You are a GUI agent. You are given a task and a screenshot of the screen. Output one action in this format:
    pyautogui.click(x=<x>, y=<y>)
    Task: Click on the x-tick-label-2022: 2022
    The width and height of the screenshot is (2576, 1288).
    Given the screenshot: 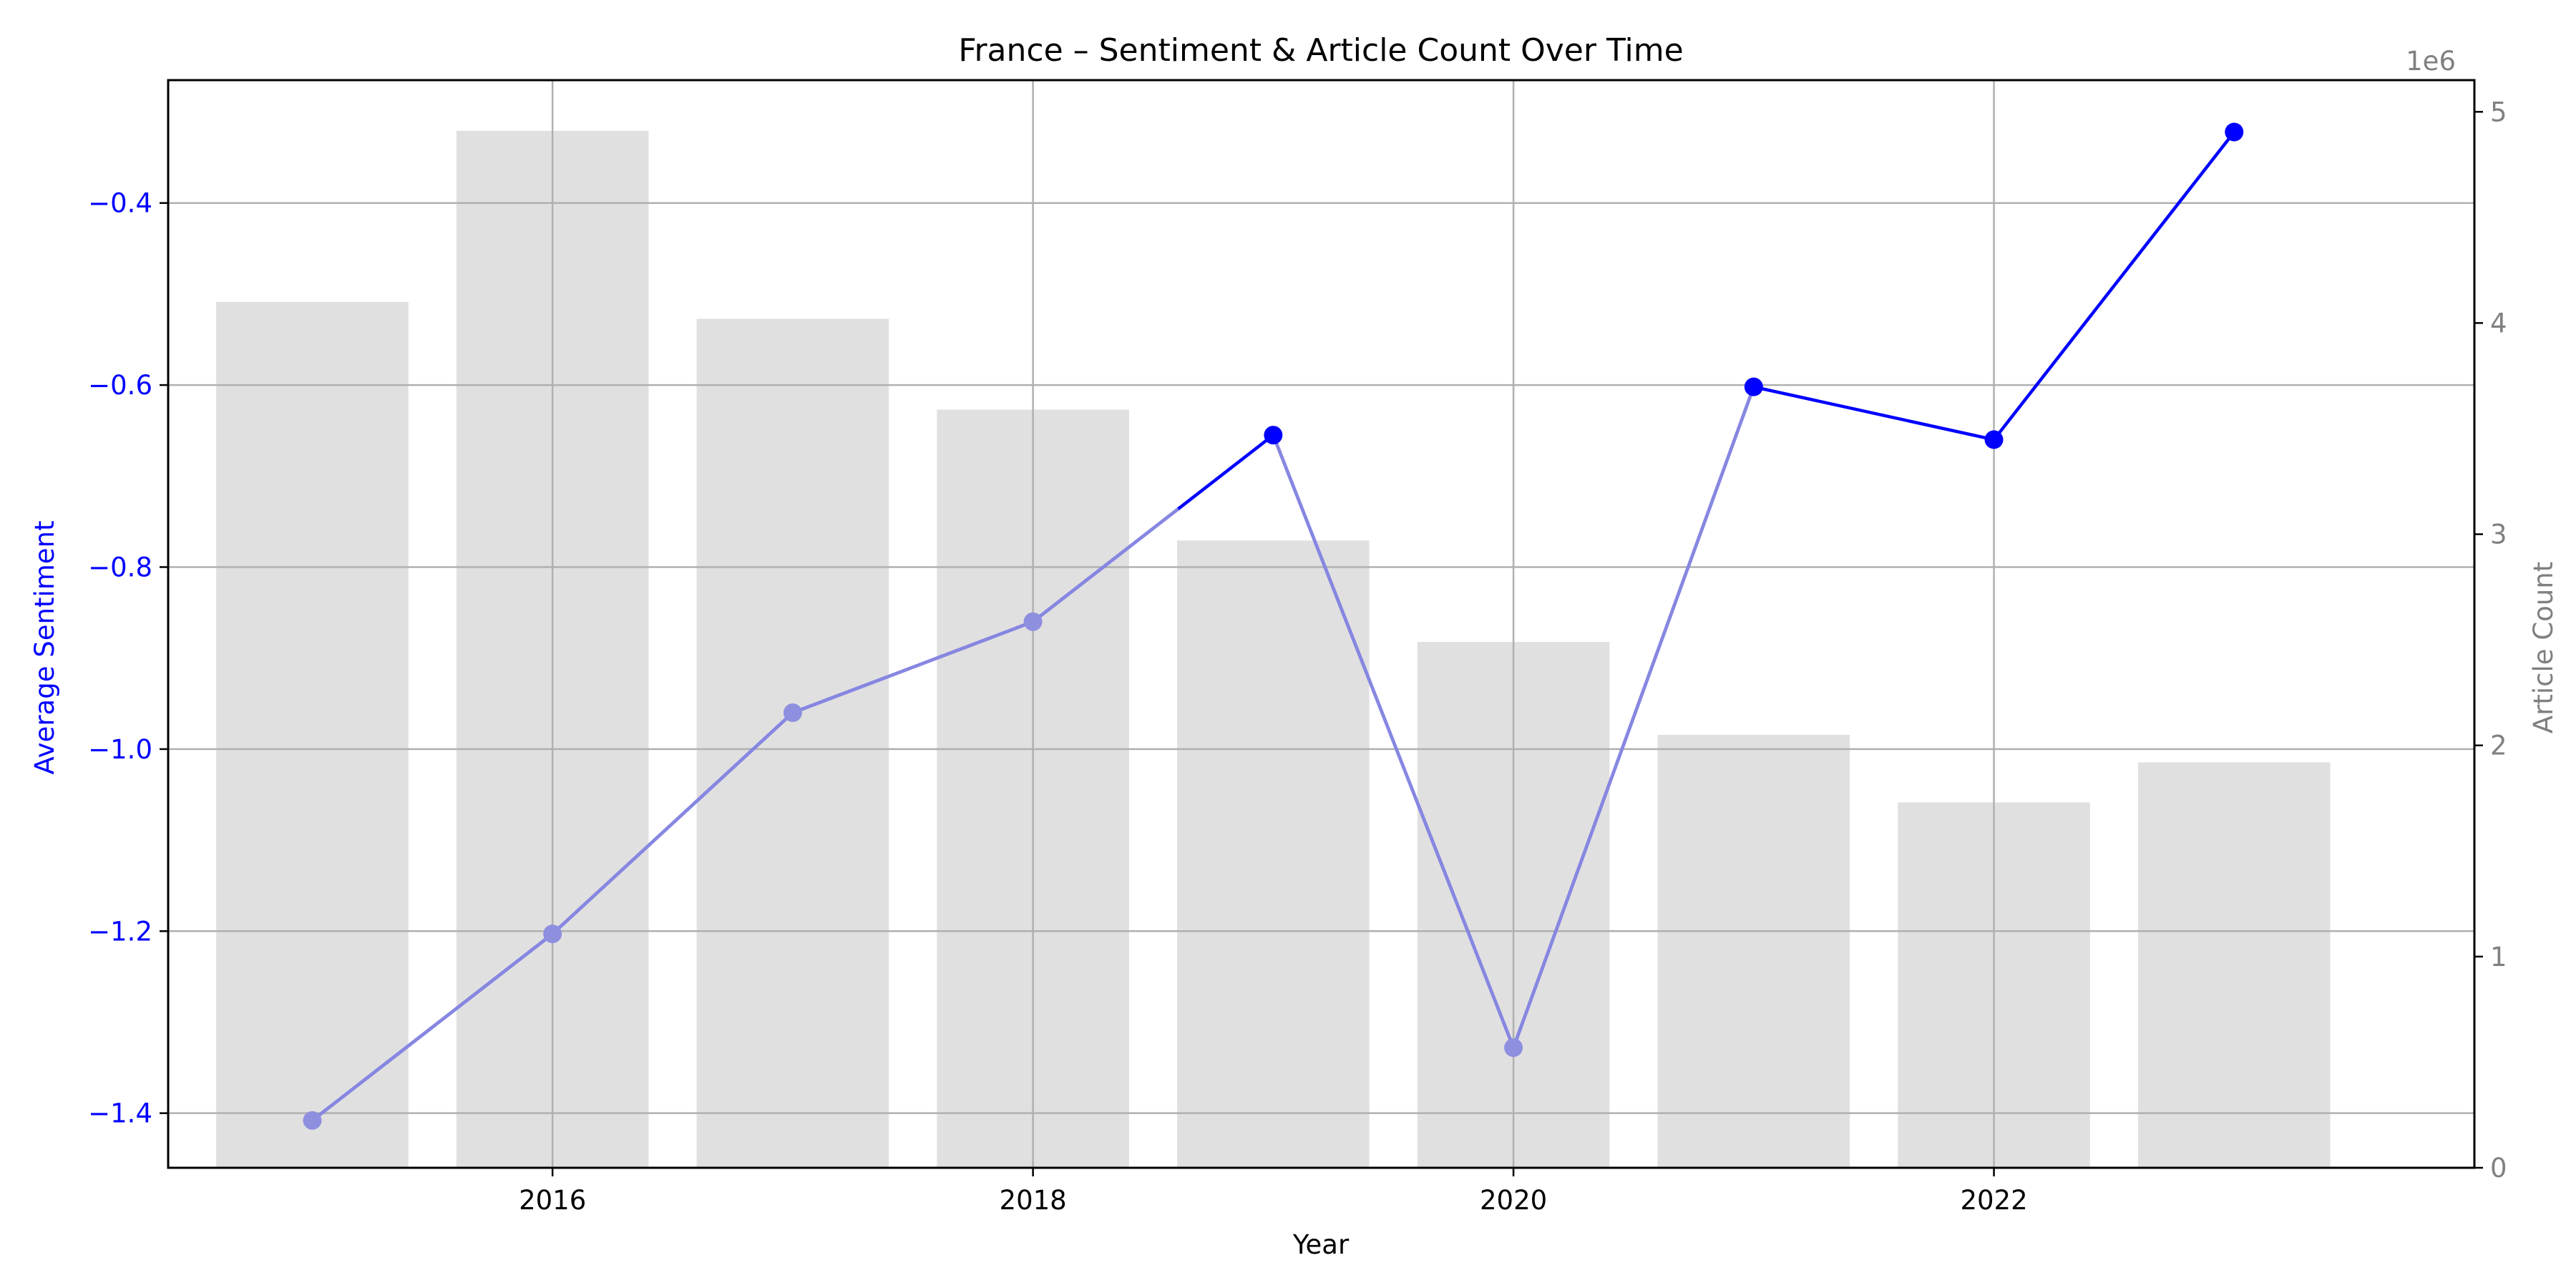 What is the action you would take?
    pyautogui.click(x=1993, y=1200)
    